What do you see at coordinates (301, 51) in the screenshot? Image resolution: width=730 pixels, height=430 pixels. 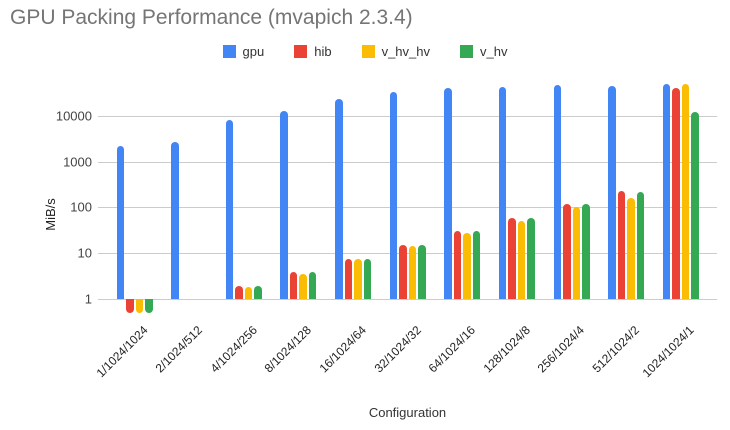 I see `legend-swatch-hib` at bounding box center [301, 51].